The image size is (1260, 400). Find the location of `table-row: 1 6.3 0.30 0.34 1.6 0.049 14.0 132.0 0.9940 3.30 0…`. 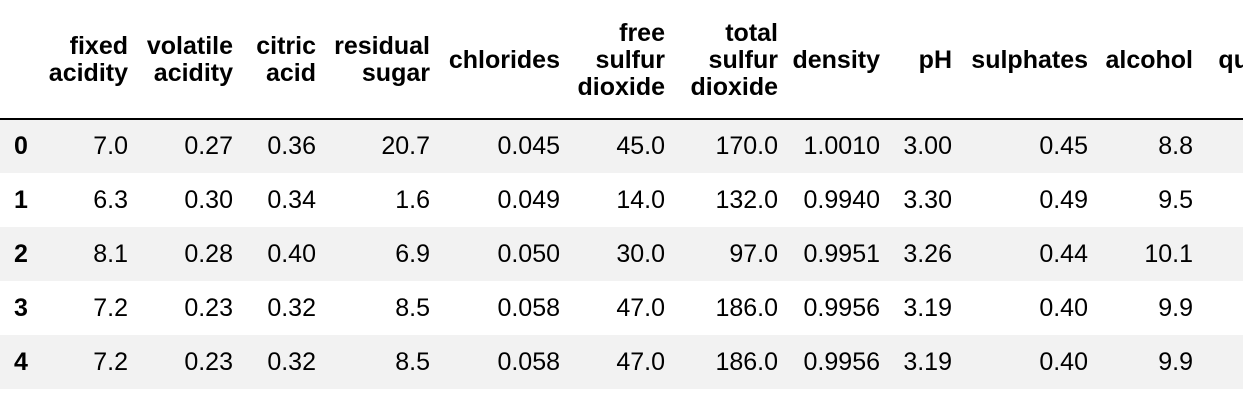

table-row: 1 6.3 0.30 0.34 1.6 0.049 14.0 132.0 0.9940 3.30 0… is located at coordinates (621, 200).